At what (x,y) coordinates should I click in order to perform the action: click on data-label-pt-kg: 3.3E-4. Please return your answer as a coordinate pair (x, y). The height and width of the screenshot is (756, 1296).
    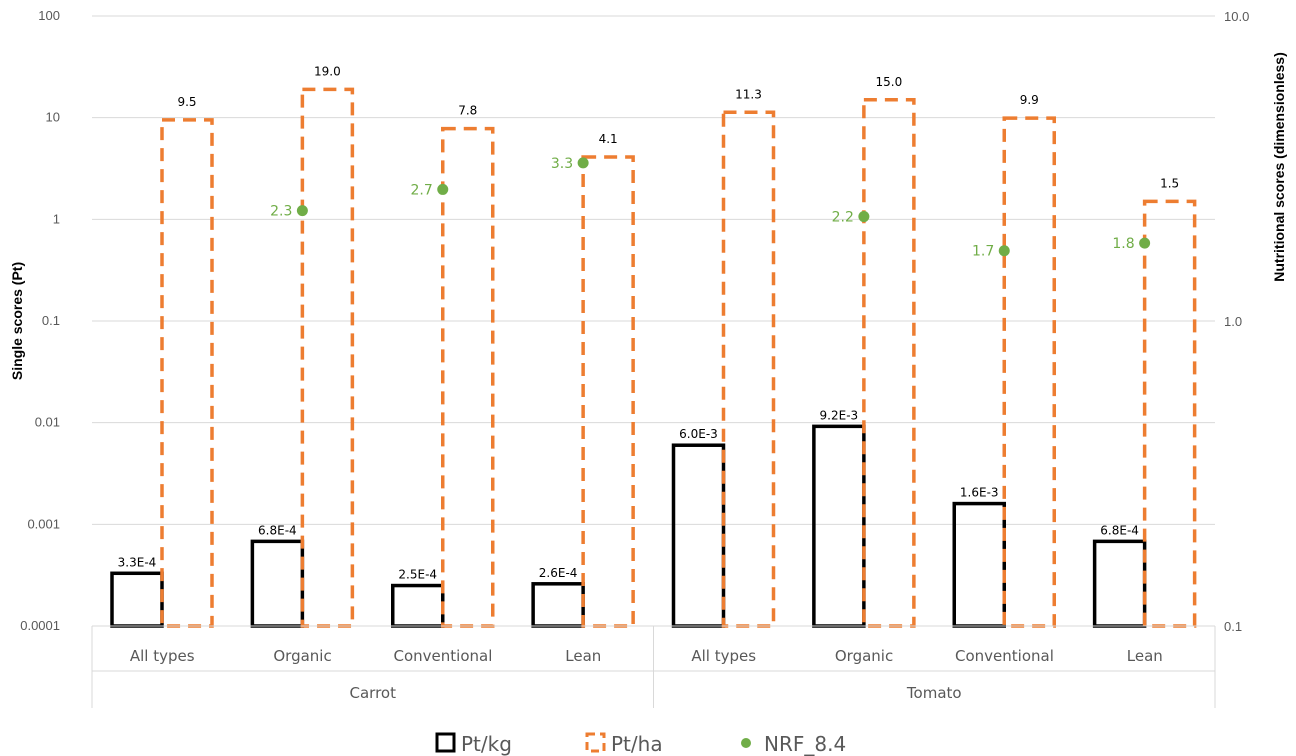
    Looking at the image, I should click on (137, 562).